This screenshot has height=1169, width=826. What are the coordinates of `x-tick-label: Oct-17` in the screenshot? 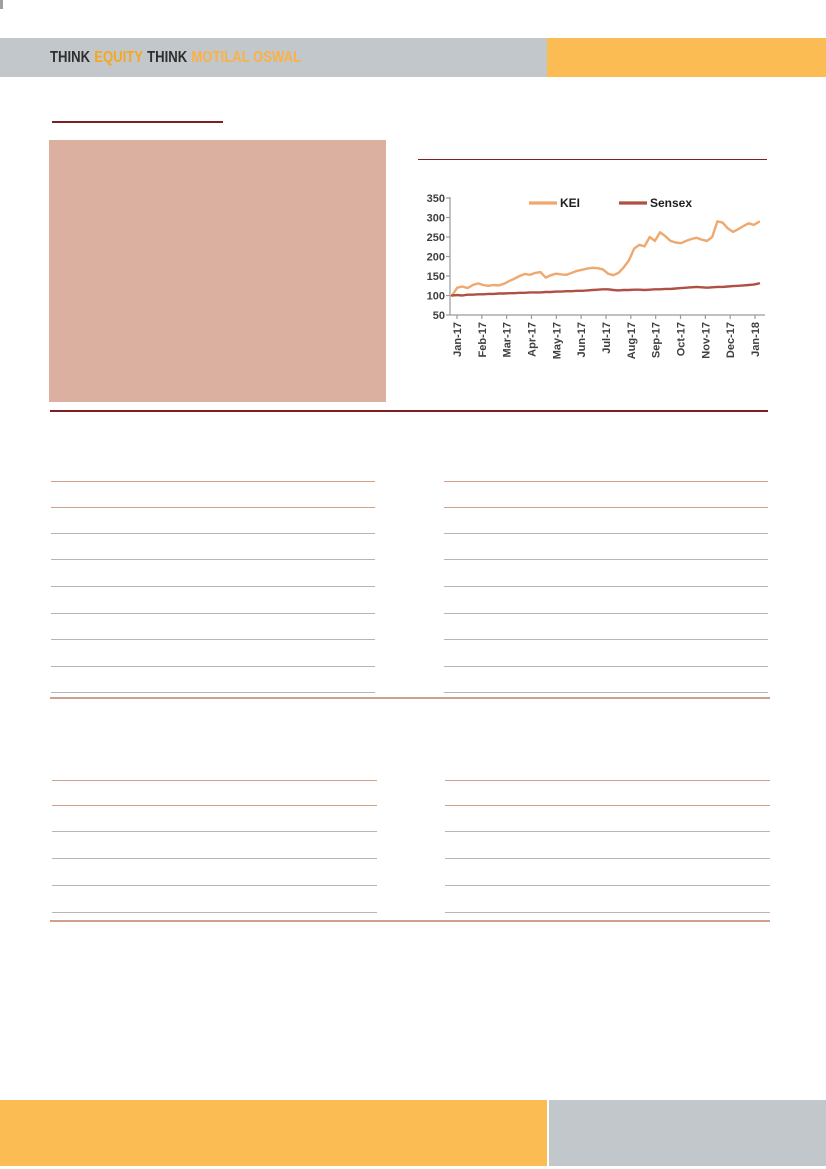 It's located at (682, 339).